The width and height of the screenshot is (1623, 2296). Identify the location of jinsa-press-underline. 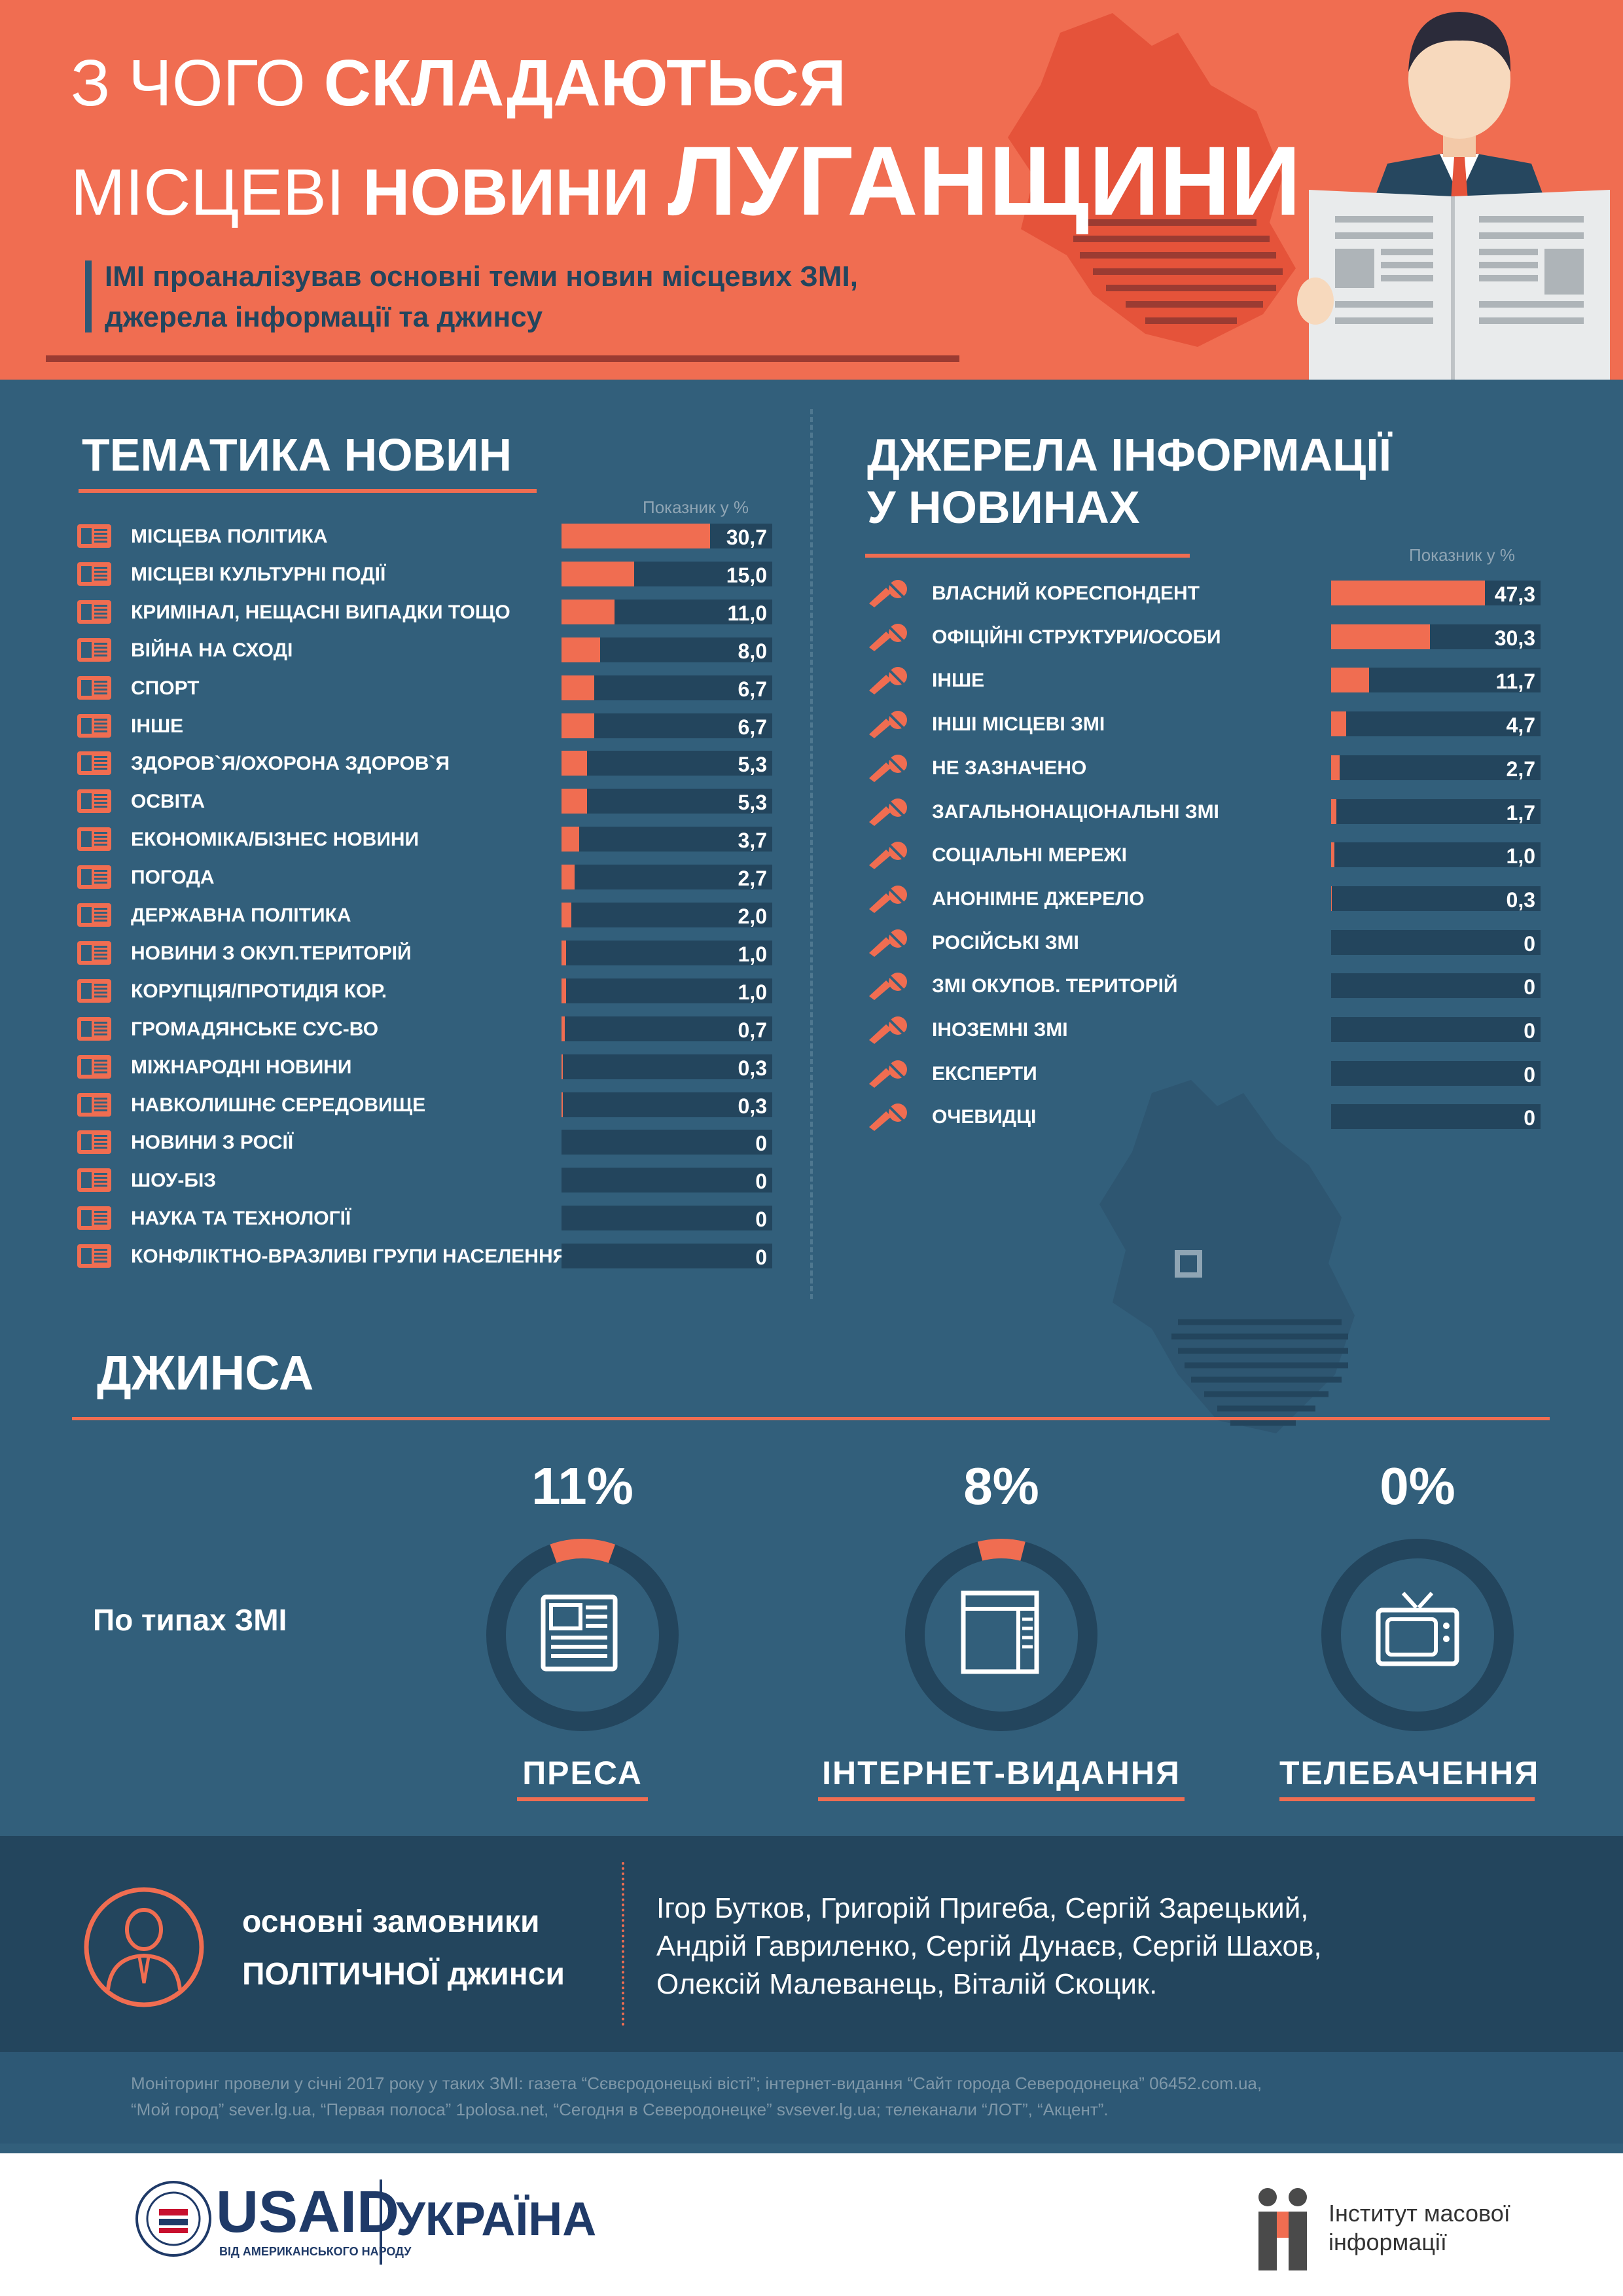
(582, 1799).